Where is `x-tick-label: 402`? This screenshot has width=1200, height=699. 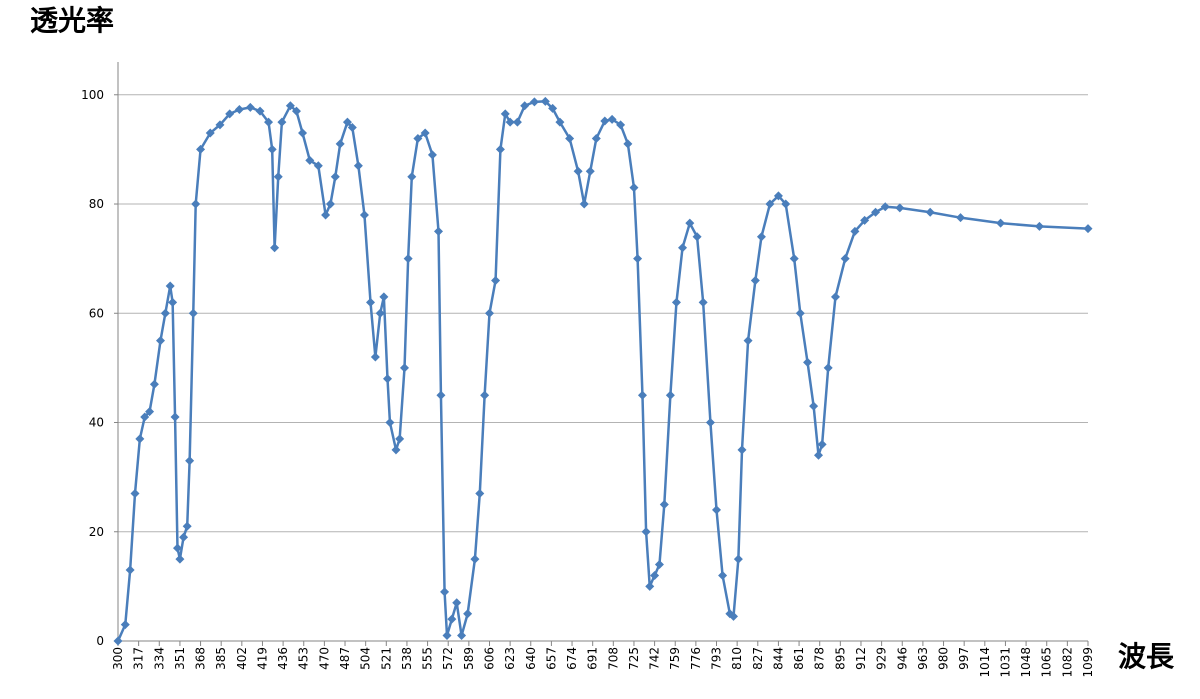
x-tick-label: 402 is located at coordinates (242, 658).